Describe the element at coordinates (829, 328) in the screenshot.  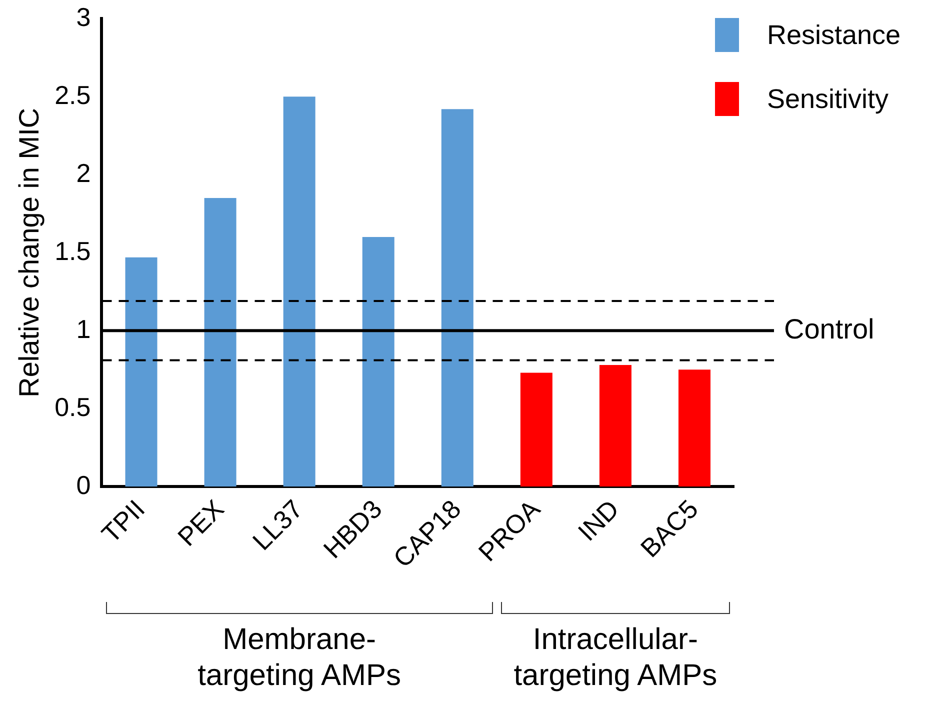
I see `ref-line-label: Control` at that location.